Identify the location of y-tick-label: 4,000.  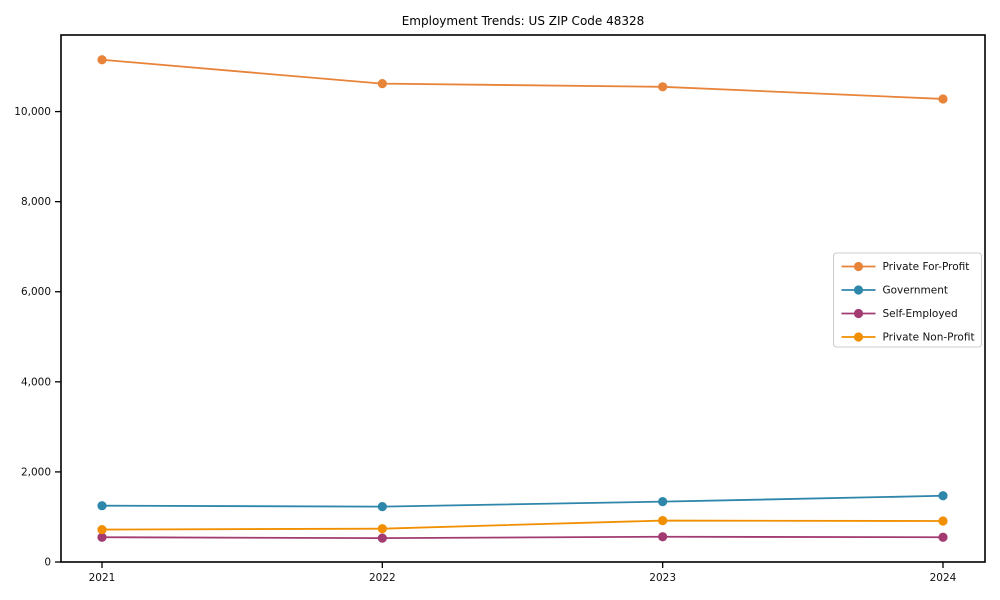
(36, 382).